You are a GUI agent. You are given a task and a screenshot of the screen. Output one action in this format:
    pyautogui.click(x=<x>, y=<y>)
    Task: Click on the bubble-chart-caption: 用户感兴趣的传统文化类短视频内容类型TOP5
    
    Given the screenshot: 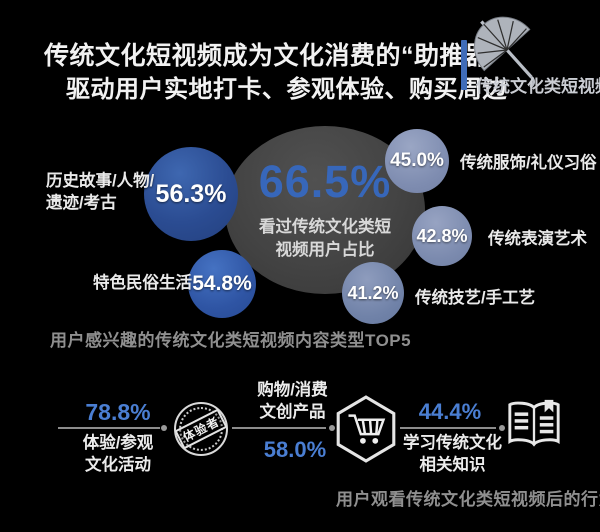 What is the action you would take?
    pyautogui.click(x=231, y=340)
    